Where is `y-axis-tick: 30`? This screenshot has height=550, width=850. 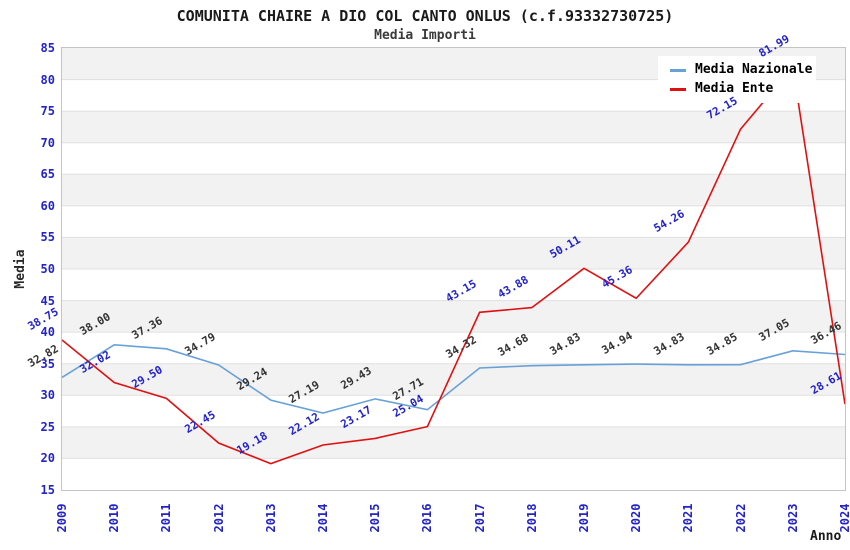 y-axis-tick: 30 is located at coordinates (47, 395).